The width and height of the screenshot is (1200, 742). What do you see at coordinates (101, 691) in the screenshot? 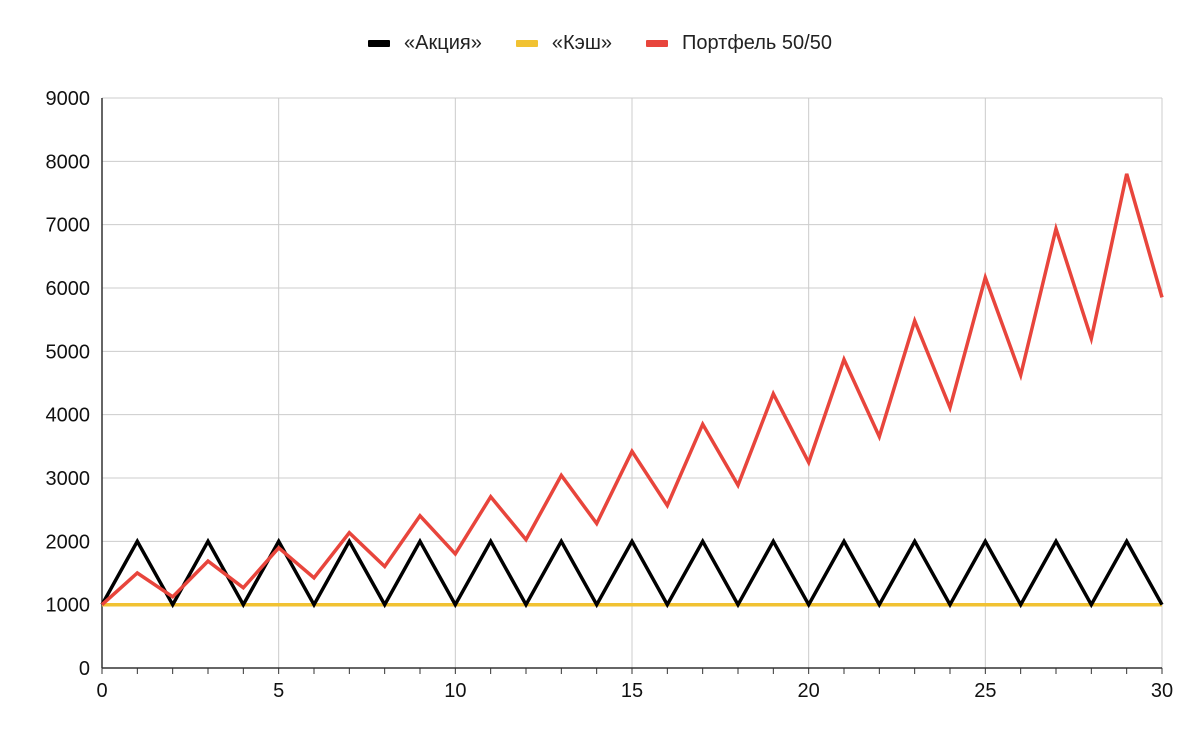
I see `x-tick-label: 0` at bounding box center [101, 691].